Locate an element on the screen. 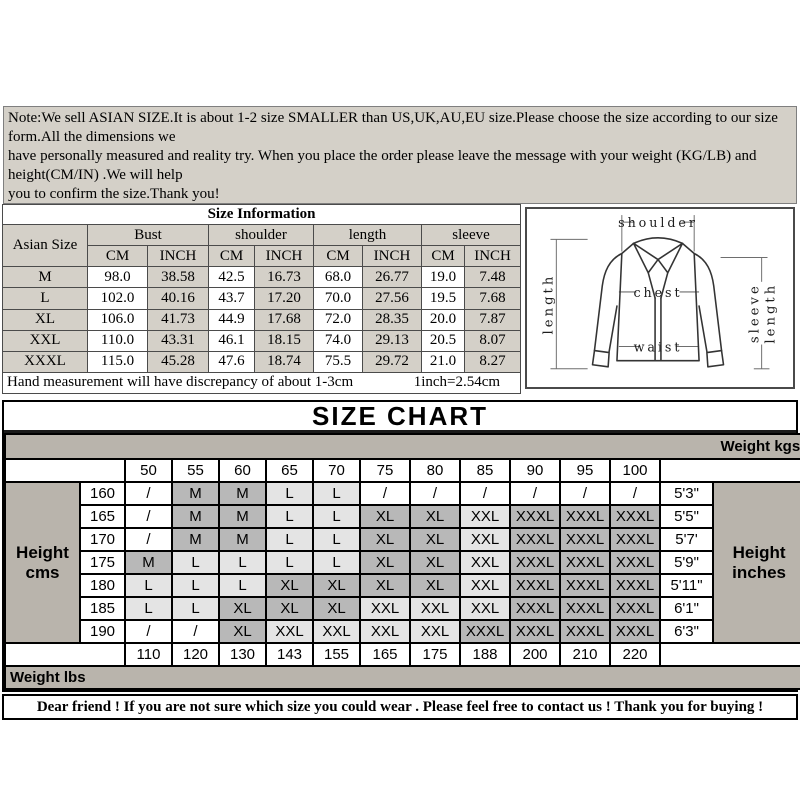  weight-kg-header-cell: 70 is located at coordinates (336, 470).